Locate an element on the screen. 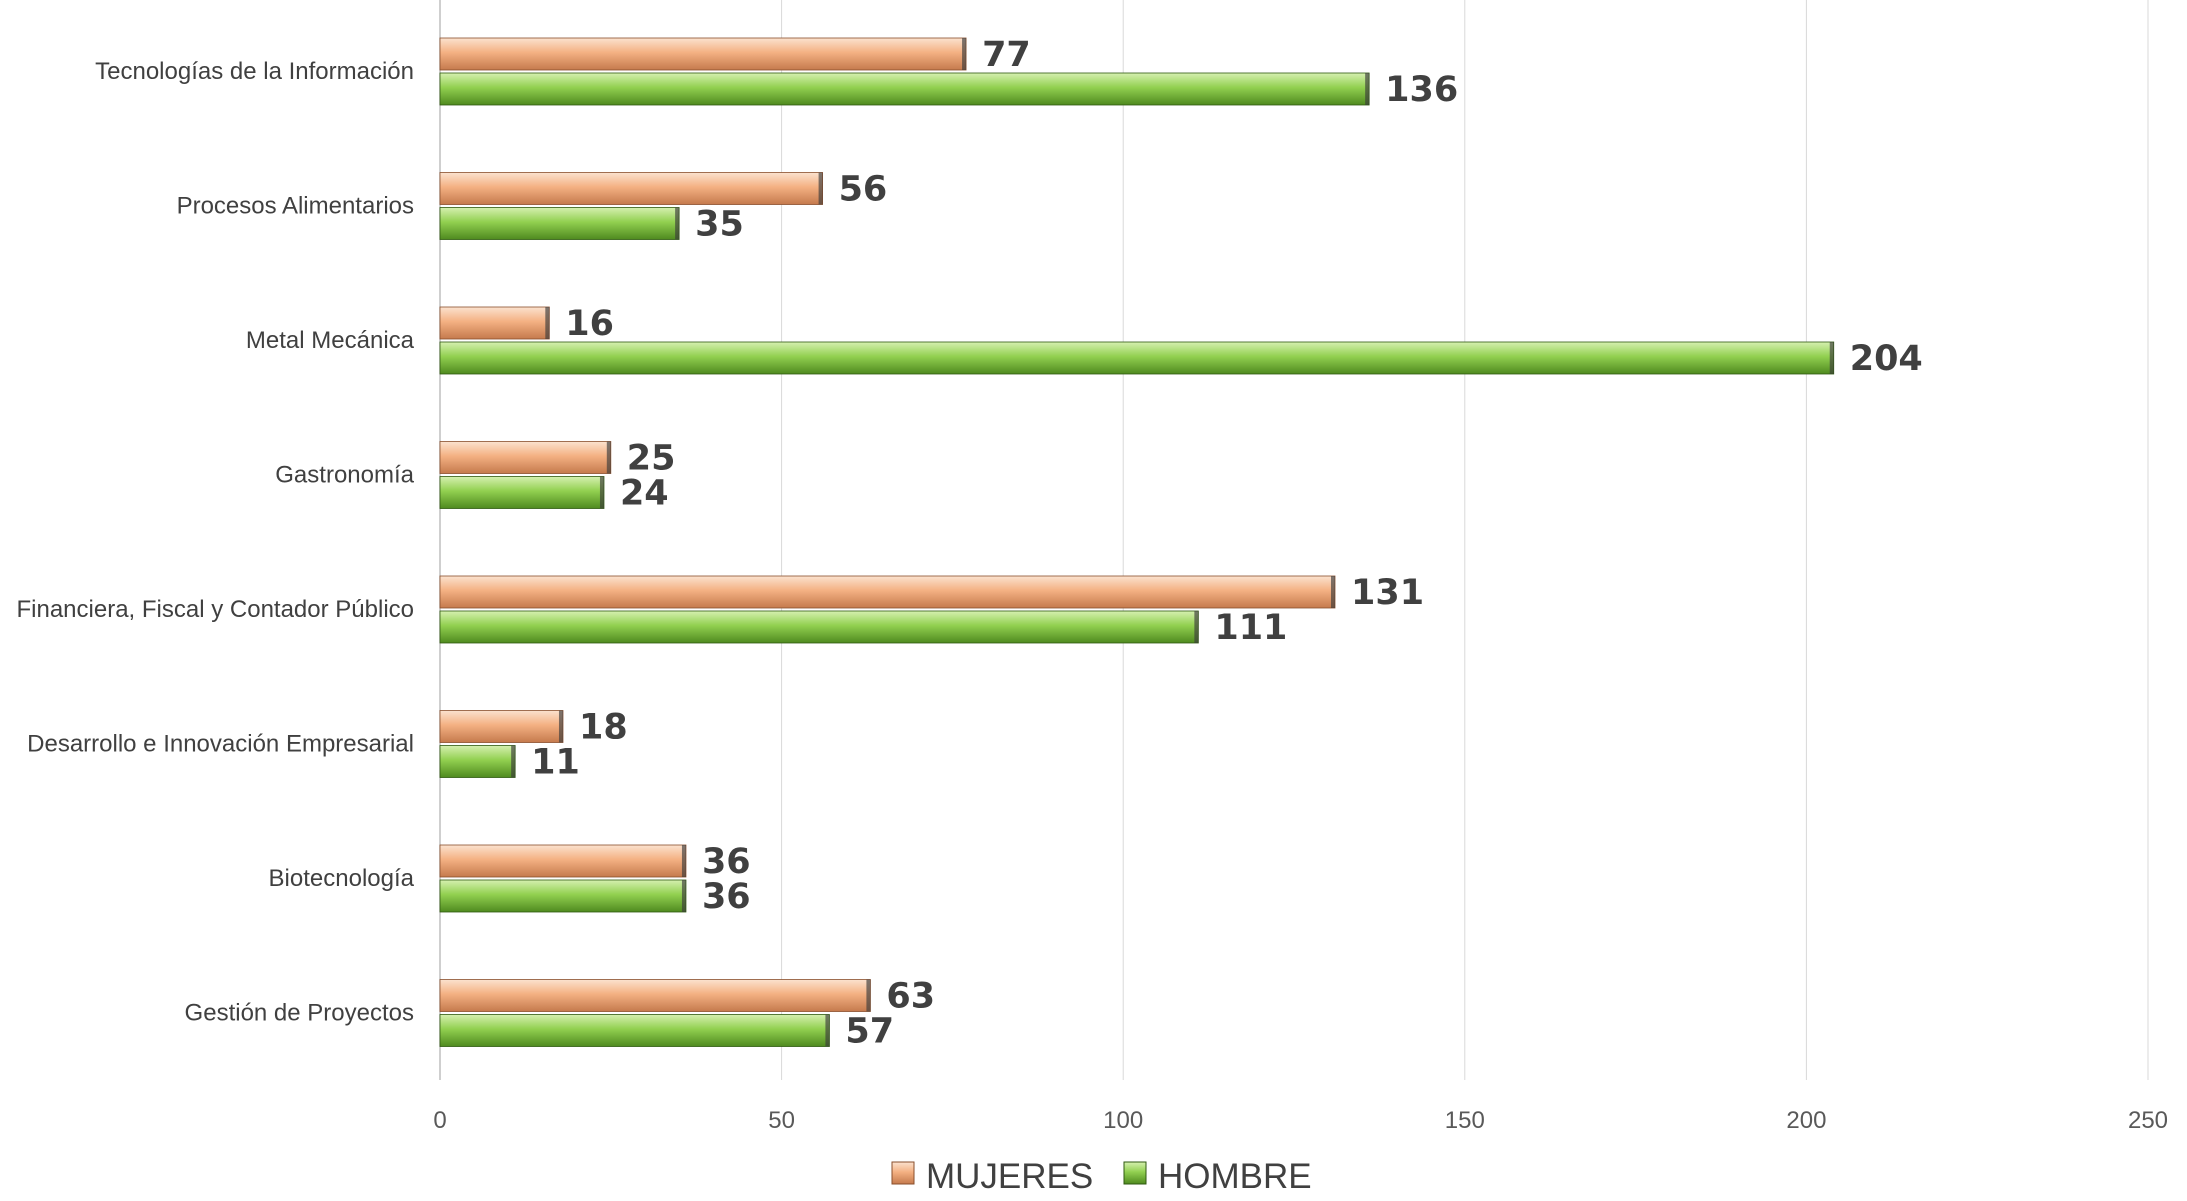 Image resolution: width=2187 pixels, height=1201 pixels. data-label: 11 is located at coordinates (555, 763).